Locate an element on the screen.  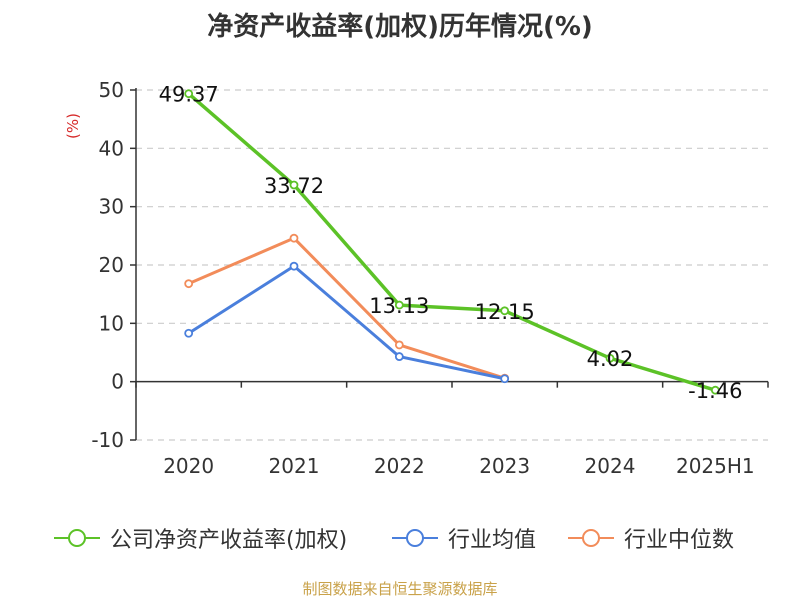
data-label: 13.13 is located at coordinates (399, 306).